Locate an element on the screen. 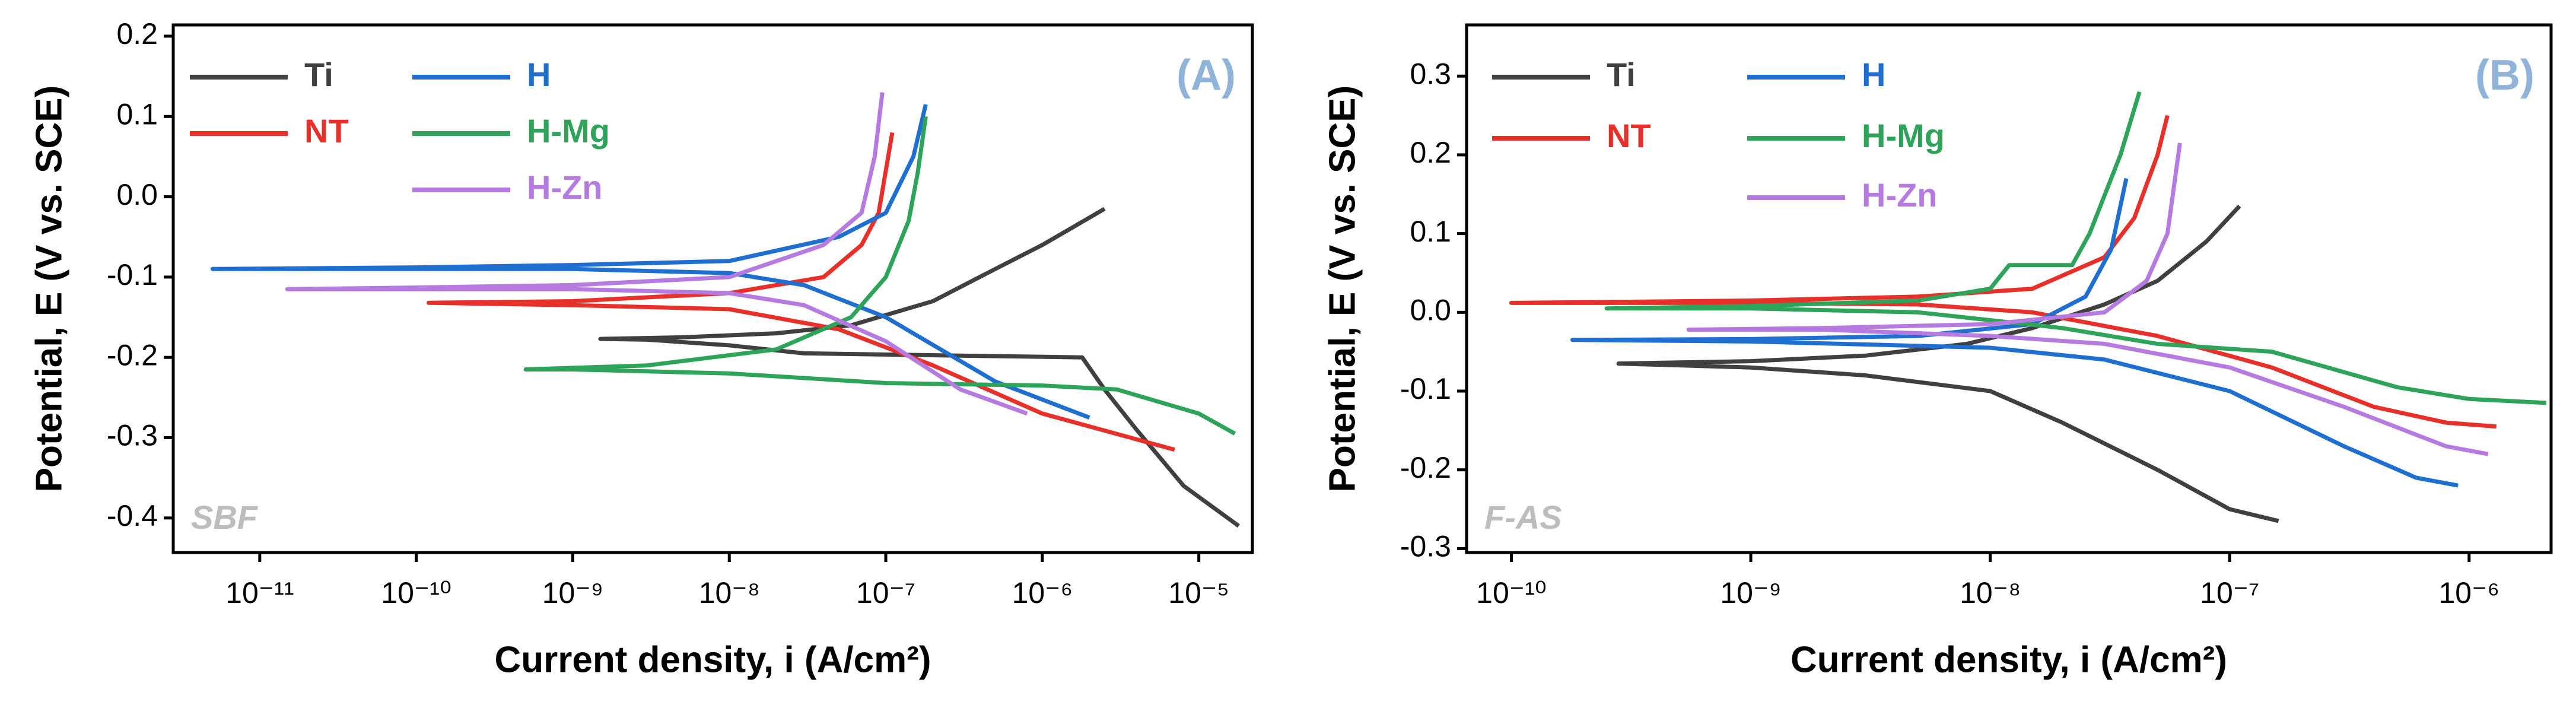 This screenshot has height=708, width=2576. y-tick-label: 0.3 is located at coordinates (1430, 73).